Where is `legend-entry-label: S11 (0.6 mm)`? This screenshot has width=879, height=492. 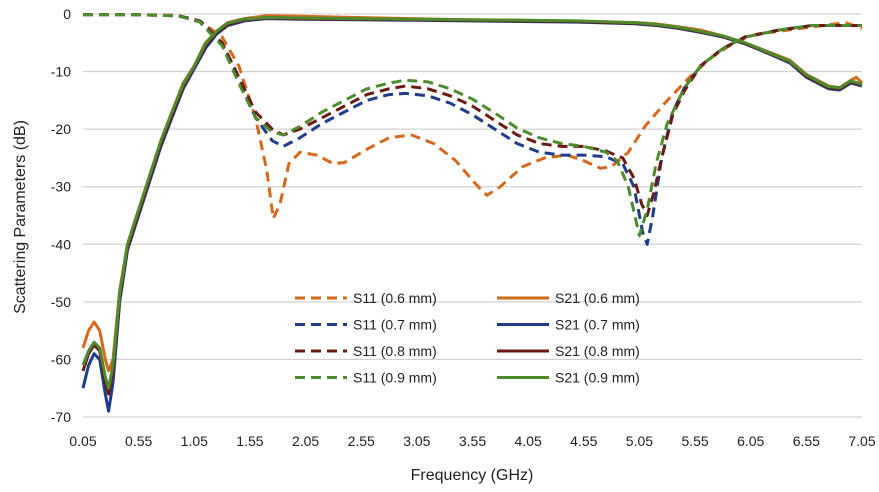 legend-entry-label: S11 (0.6 mm) is located at coordinates (395, 298).